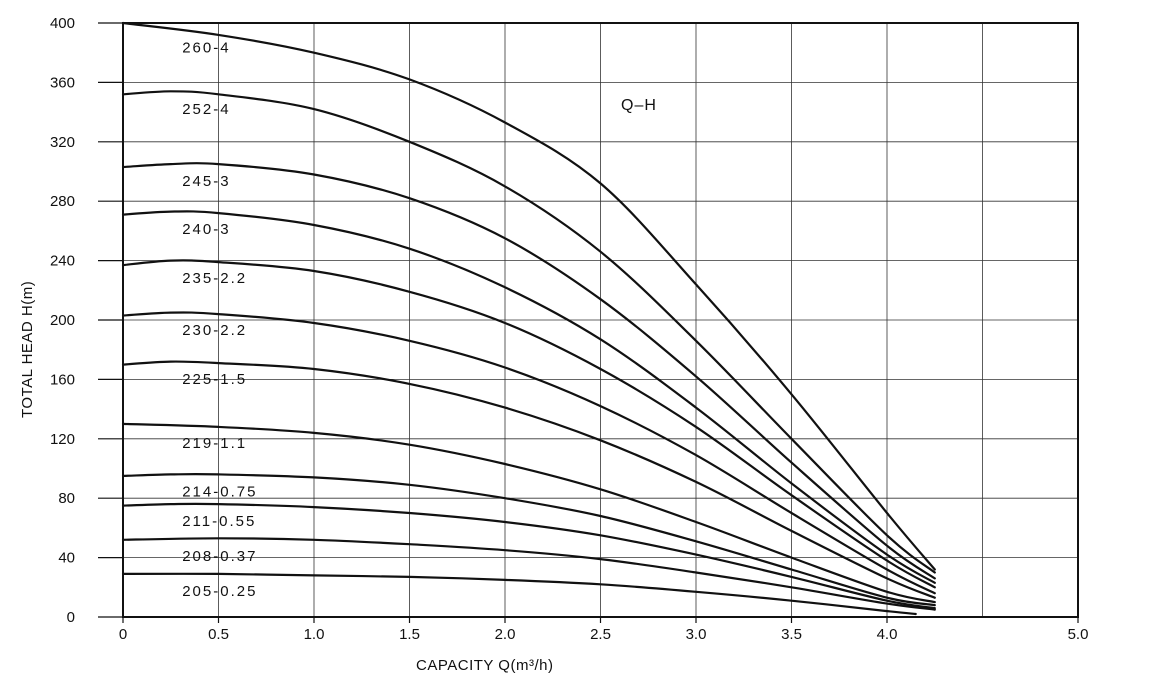 The image size is (1151, 697). Describe the element at coordinates (214, 443) in the screenshot. I see `series-label-219-1.1: 219-1.1` at that location.